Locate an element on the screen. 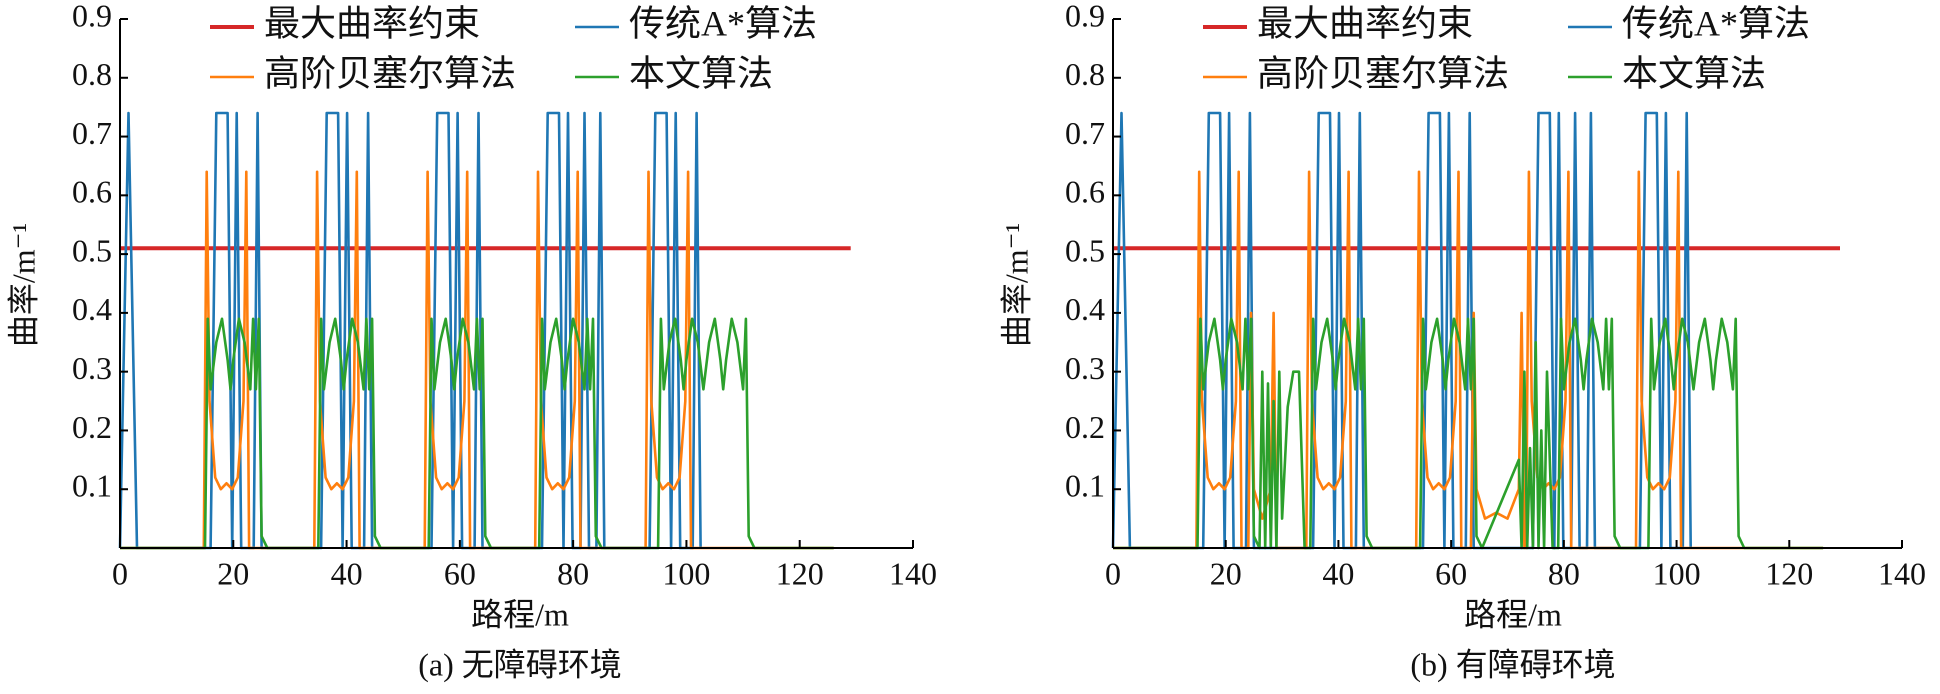  caption: (b) 有障碍环境 is located at coordinates (1512, 664).